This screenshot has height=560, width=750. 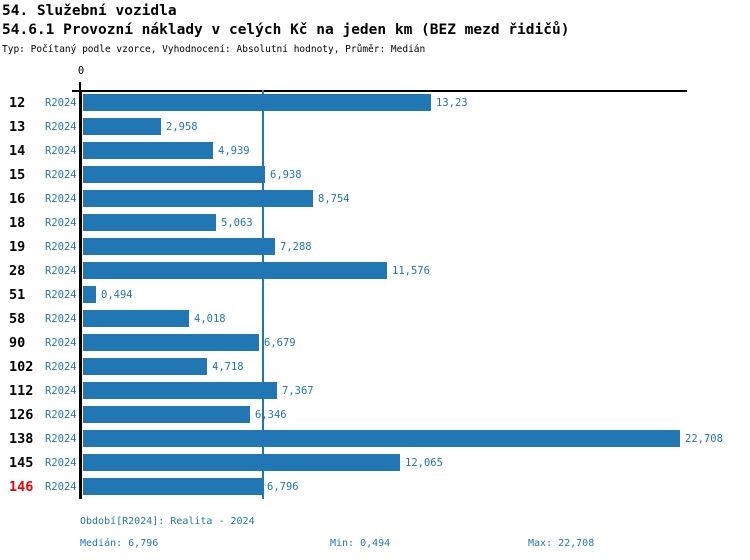 What do you see at coordinates (296, 247) in the screenshot?
I see `bar-value-label: 7,288` at bounding box center [296, 247].